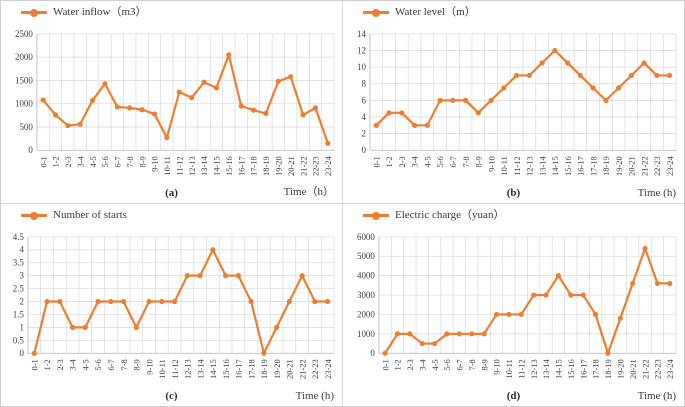 This screenshot has width=685, height=407. I want to click on svg-text: 5-6, so click(440, 161).